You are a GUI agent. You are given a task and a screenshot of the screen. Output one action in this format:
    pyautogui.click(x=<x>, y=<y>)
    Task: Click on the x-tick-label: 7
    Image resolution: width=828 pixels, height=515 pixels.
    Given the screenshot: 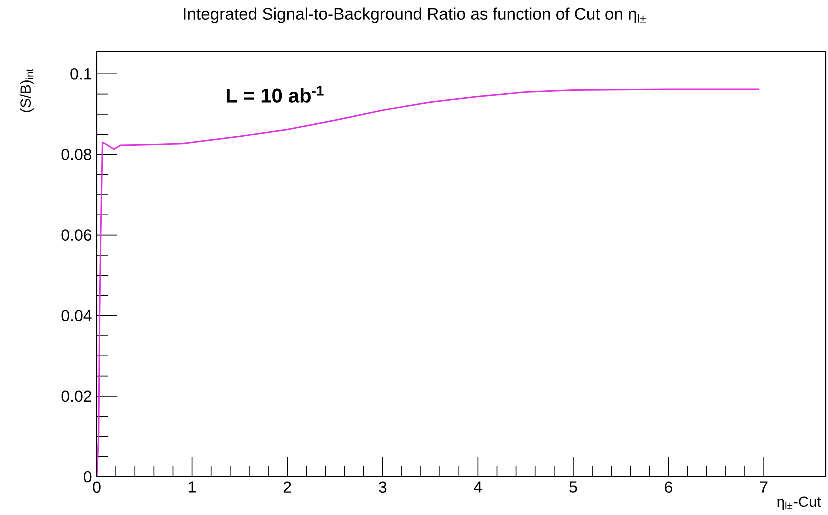 What is the action you would take?
    pyautogui.click(x=764, y=487)
    